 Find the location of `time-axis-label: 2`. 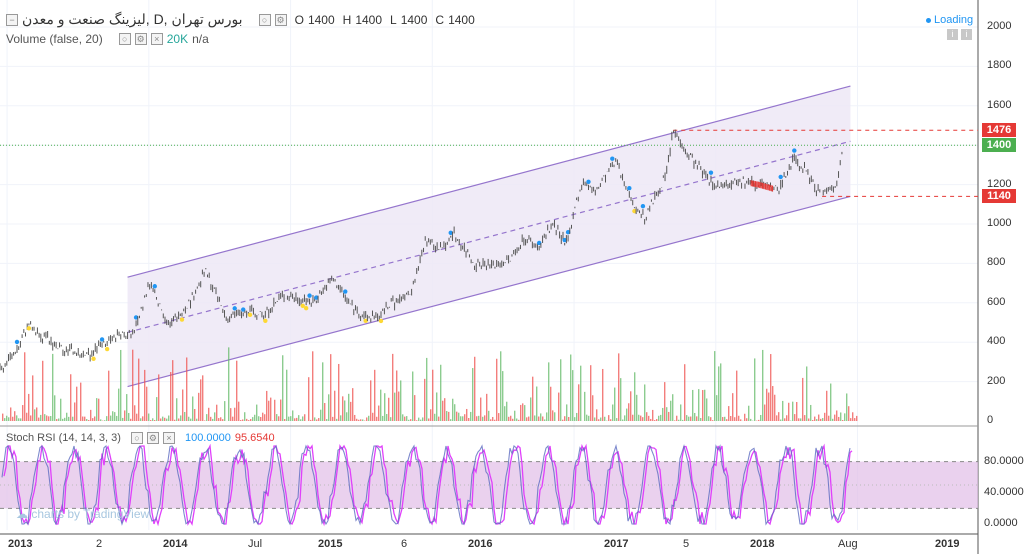

time-axis-label: 2 is located at coordinates (99, 544).